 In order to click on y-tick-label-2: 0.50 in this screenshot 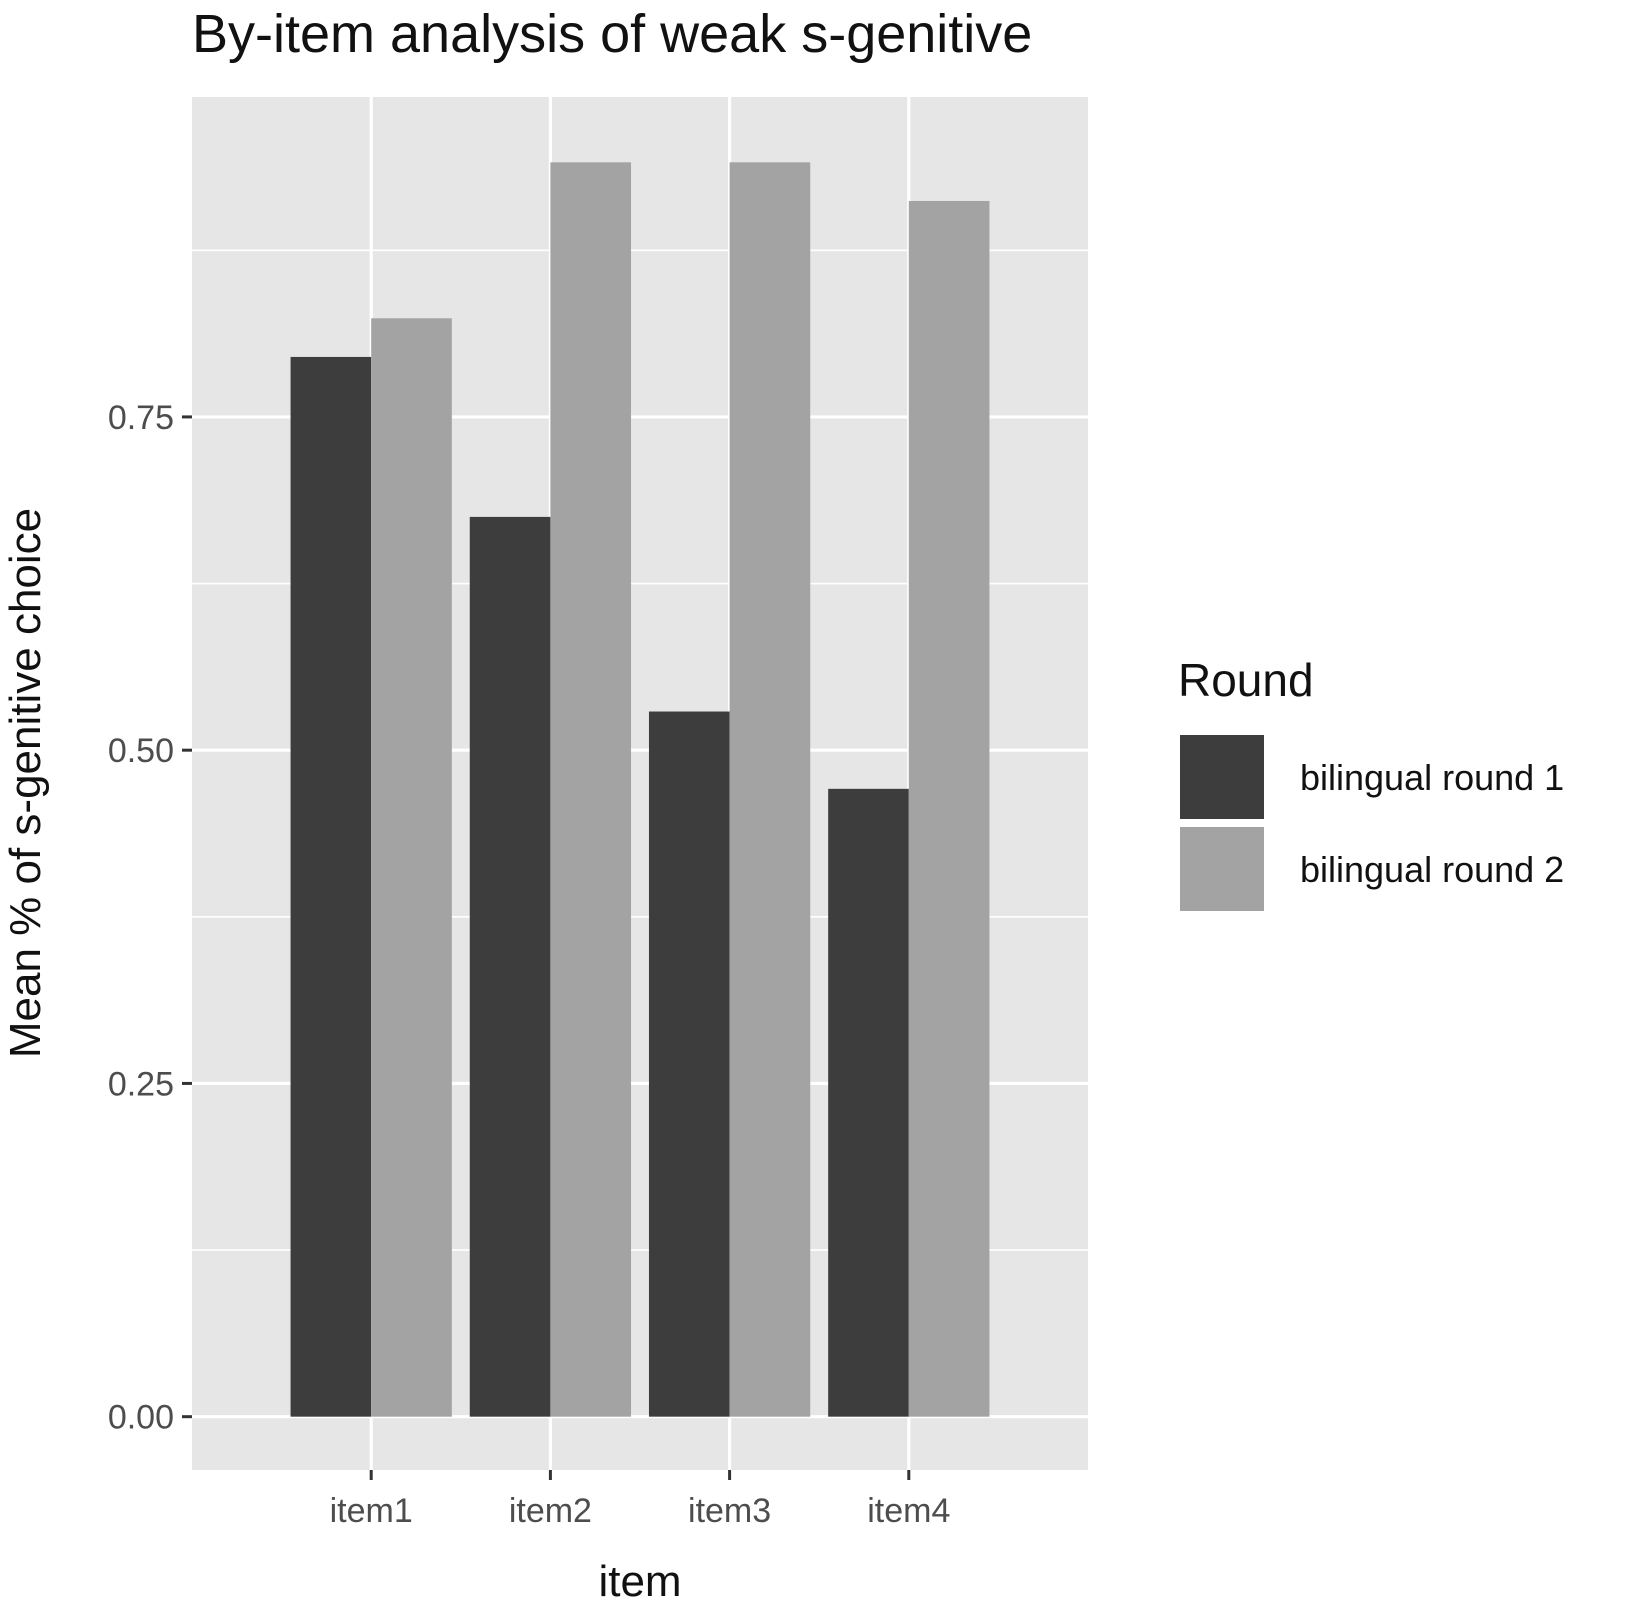, I will do `click(141, 751)`.